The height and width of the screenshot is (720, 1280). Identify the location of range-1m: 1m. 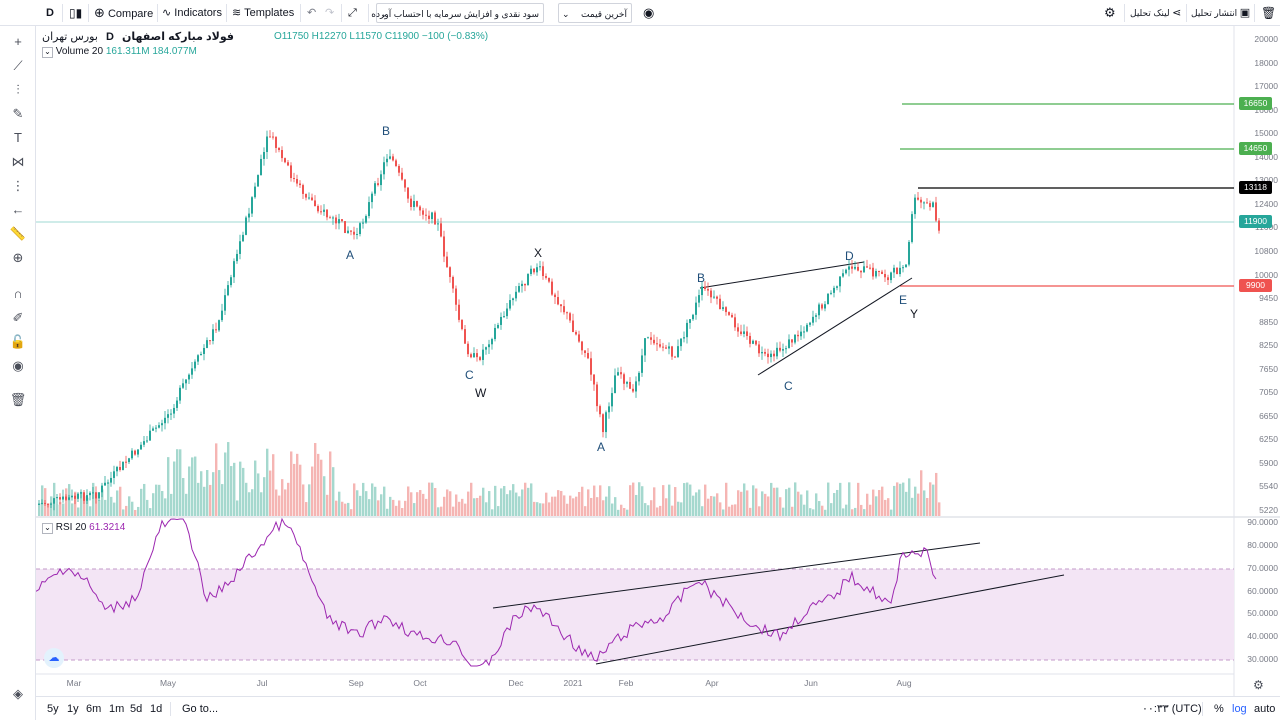
(117, 709).